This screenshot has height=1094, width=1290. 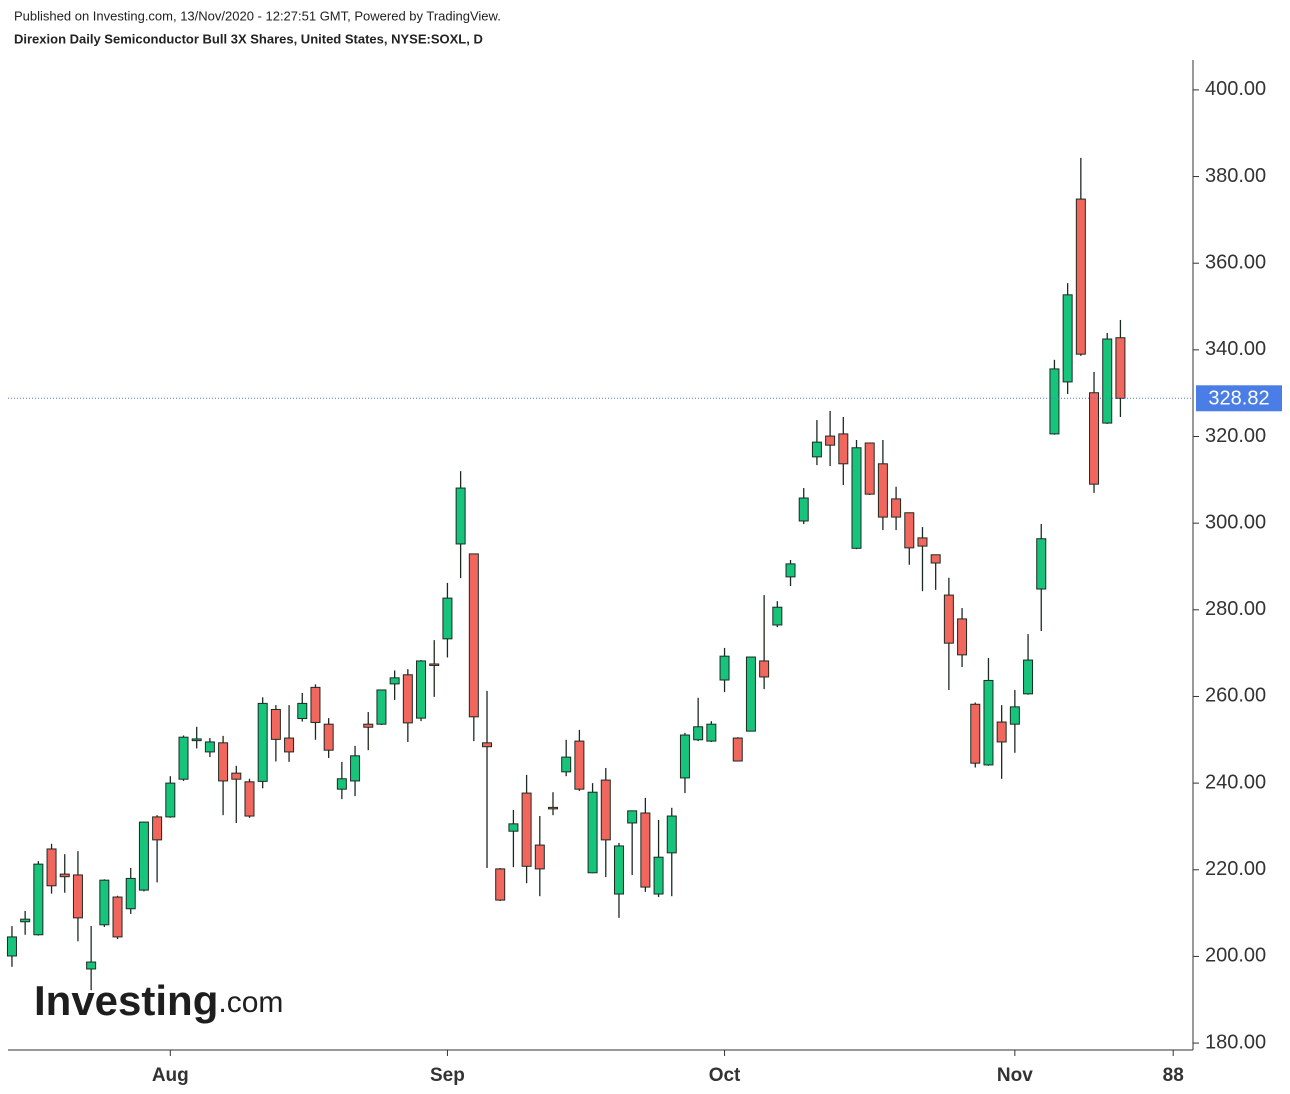 What do you see at coordinates (725, 1075) in the screenshot?
I see `x-tick-label: Oct` at bounding box center [725, 1075].